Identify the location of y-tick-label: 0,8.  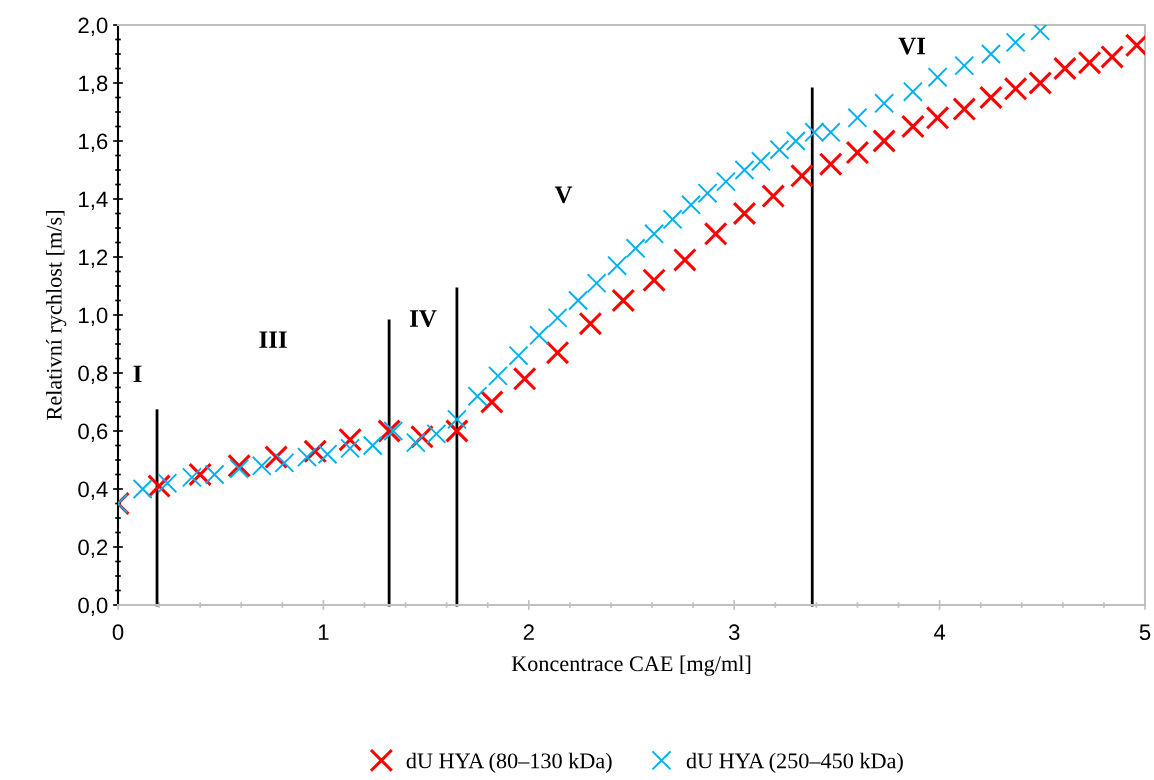
(93, 374).